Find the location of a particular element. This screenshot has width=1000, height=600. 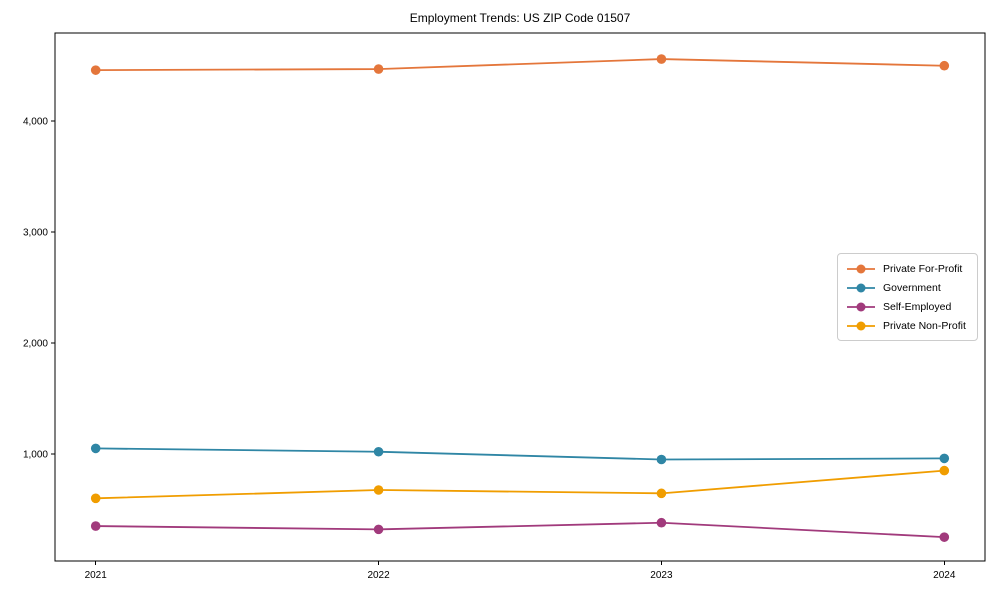

y-tick-label: 4,000 is located at coordinates (35, 122).